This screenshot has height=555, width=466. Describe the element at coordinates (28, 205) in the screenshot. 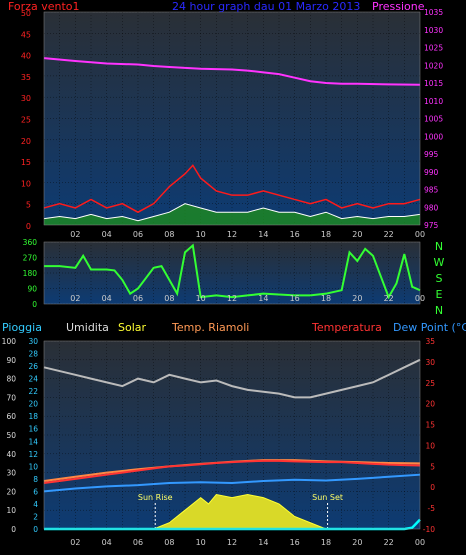

I see `y-left-tick-label: 5` at that location.